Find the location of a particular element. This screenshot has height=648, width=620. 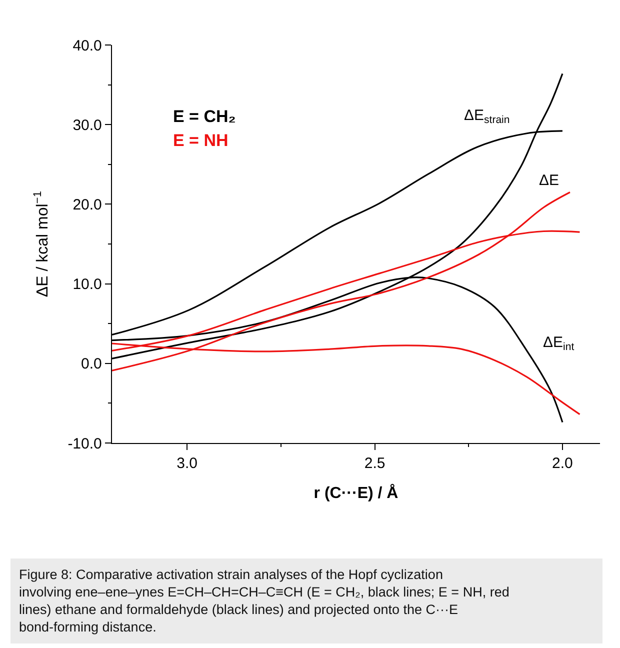

x-tick-label: 3.0 is located at coordinates (187, 463).